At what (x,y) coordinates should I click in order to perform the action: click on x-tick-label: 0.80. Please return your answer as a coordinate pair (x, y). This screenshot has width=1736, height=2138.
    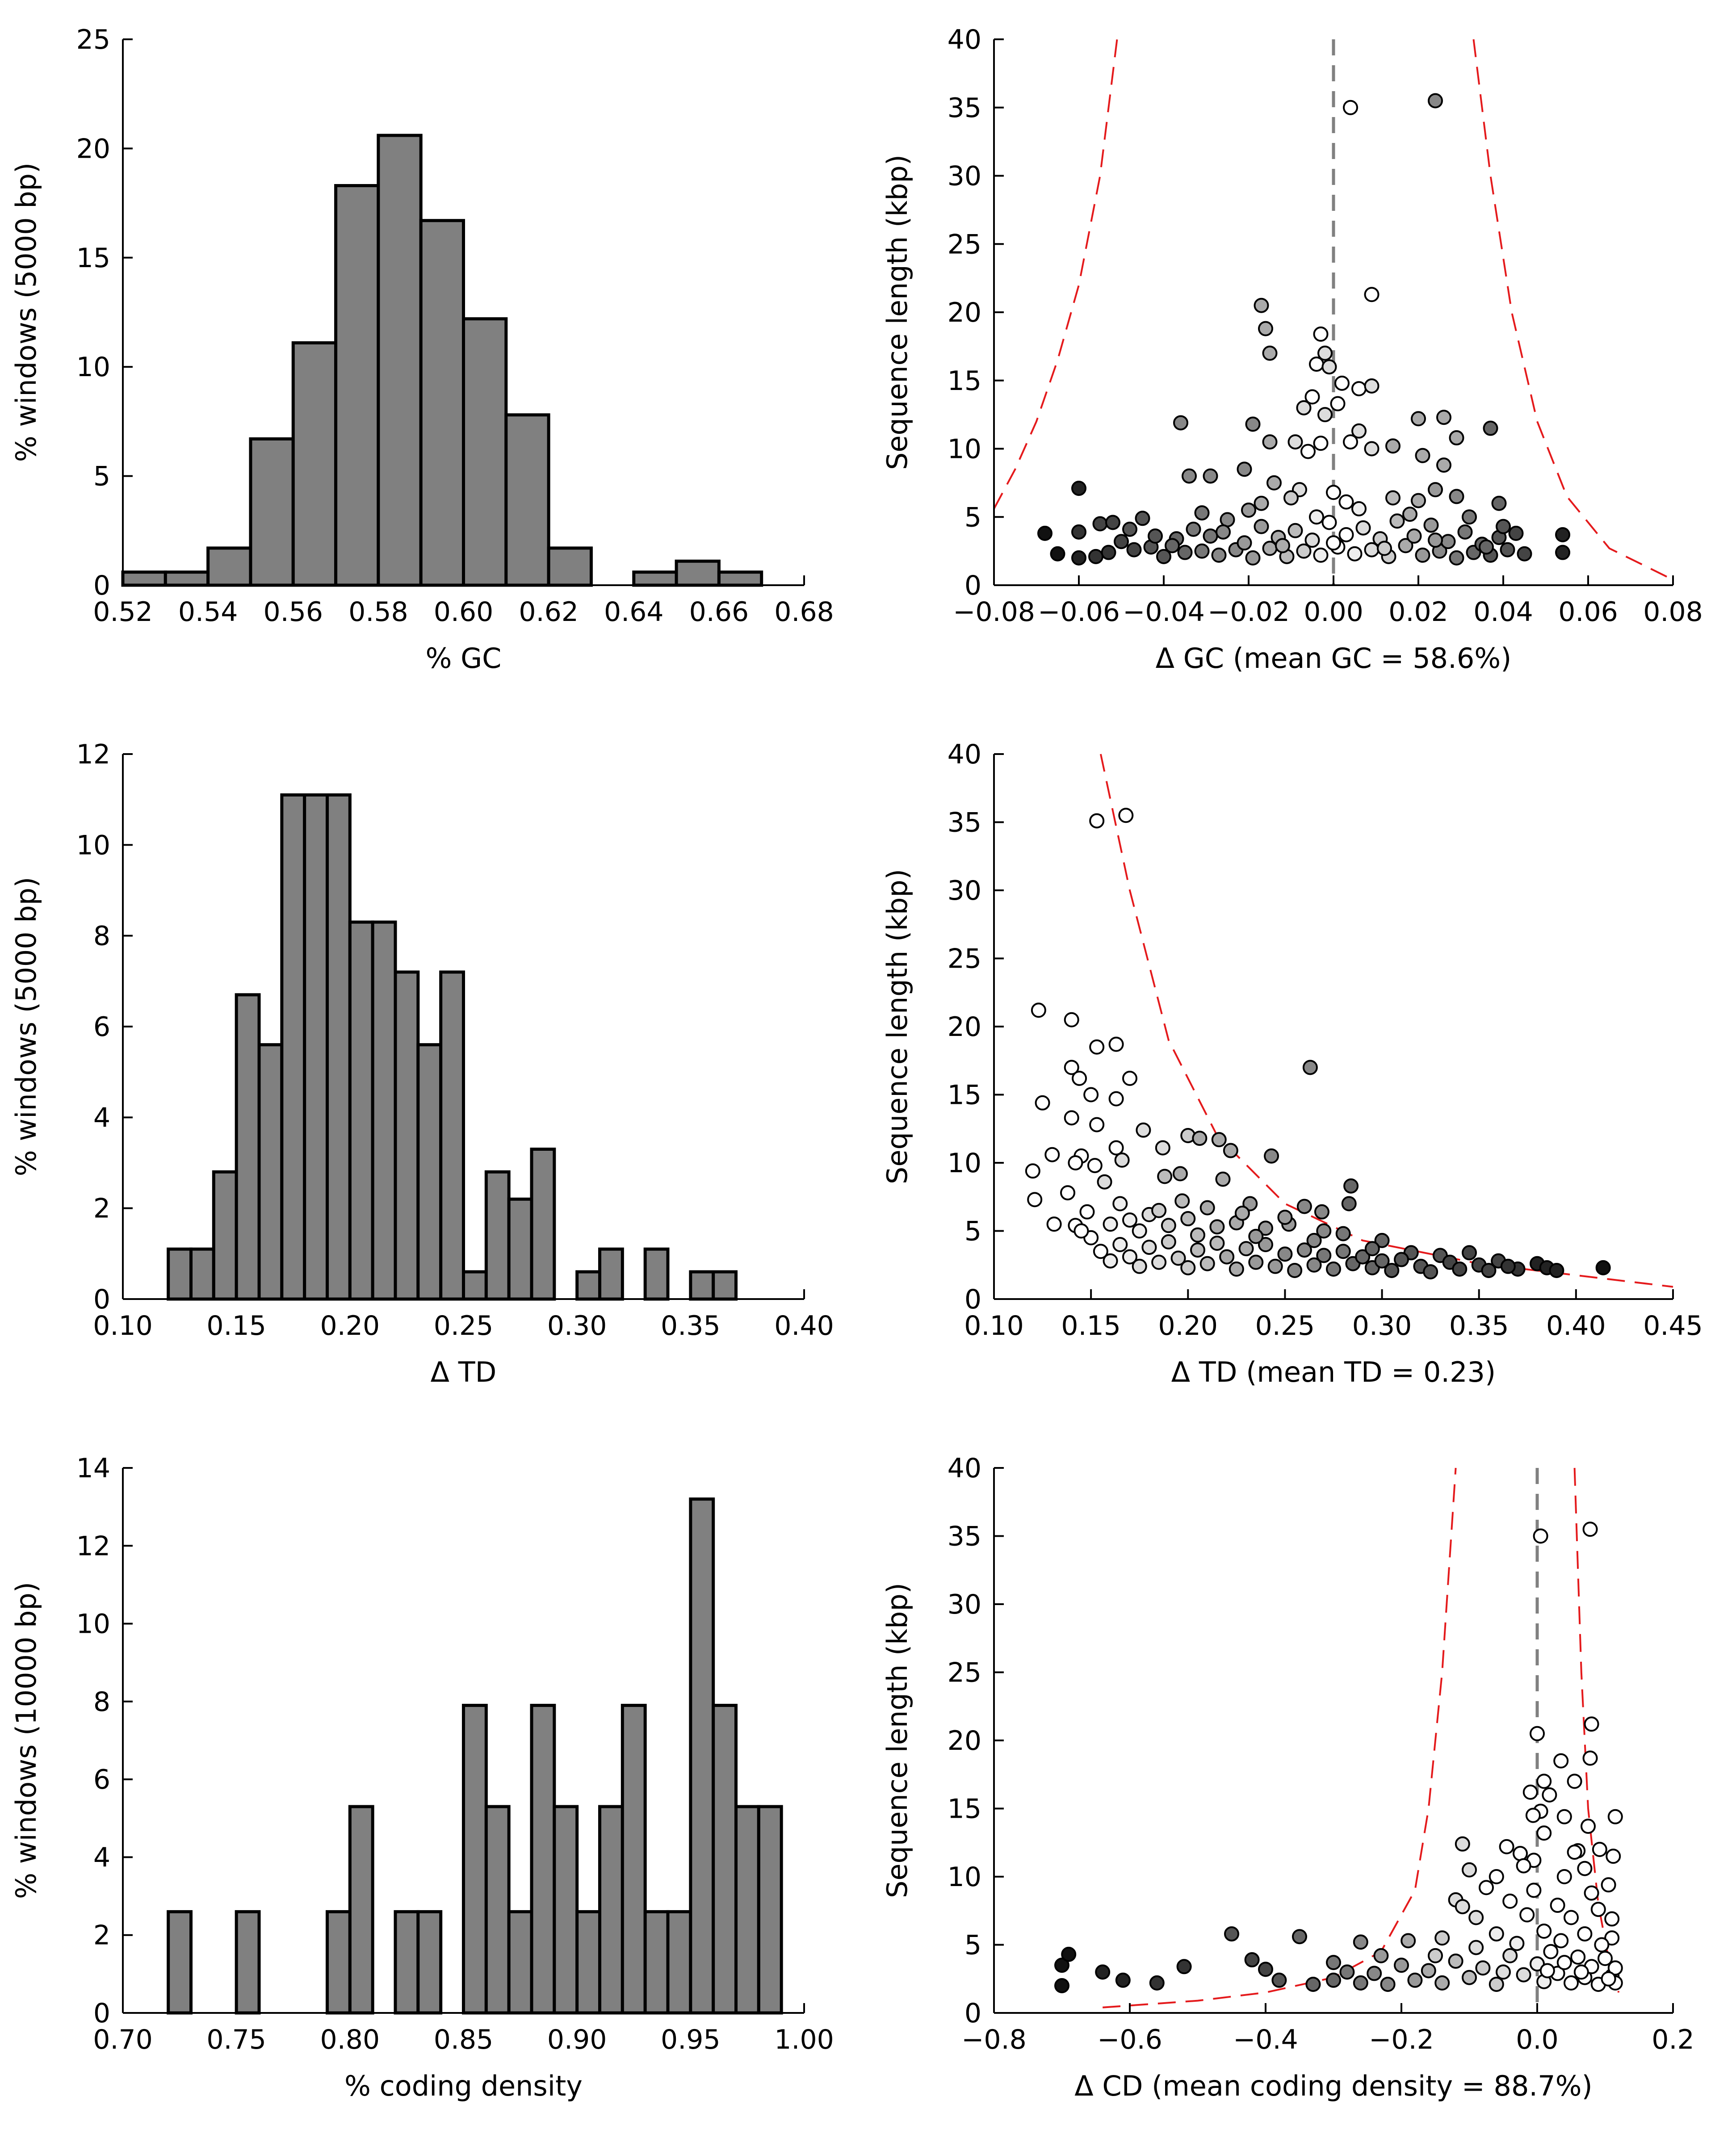
    Looking at the image, I should click on (350, 2040).